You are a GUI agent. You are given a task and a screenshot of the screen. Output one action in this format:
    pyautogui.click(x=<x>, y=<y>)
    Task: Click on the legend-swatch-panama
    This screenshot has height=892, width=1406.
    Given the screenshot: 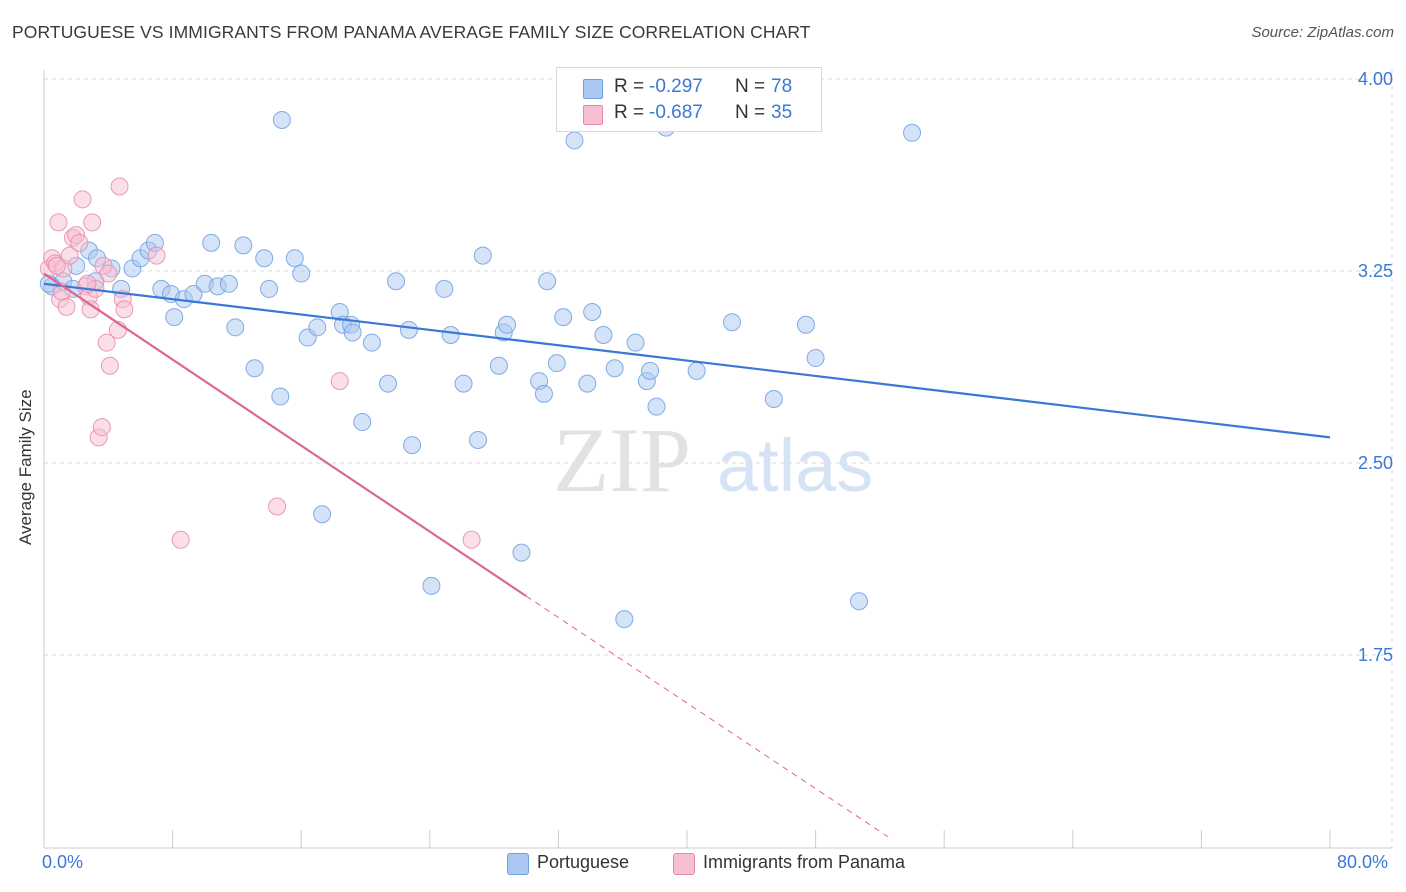 What is the action you would take?
    pyautogui.click(x=593, y=115)
    